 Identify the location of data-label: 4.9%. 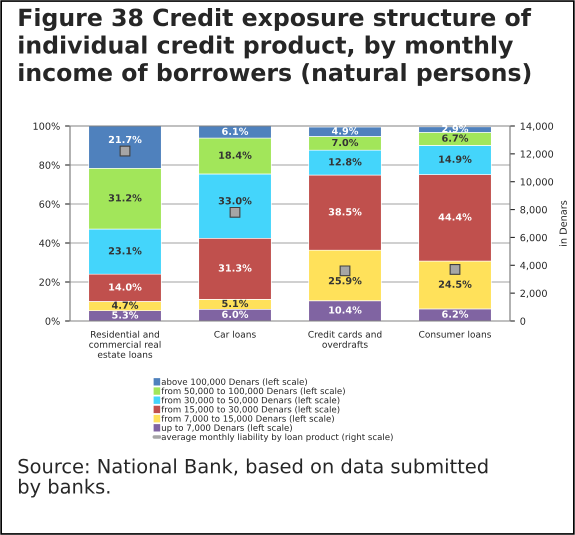
(345, 131).